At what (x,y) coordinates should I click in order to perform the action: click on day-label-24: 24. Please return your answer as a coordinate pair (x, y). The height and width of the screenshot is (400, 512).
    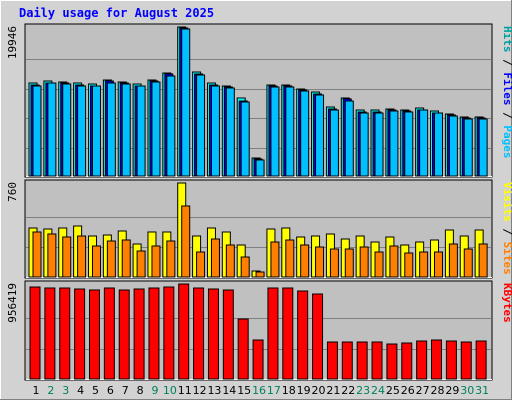
    Looking at the image, I should click on (378, 390).